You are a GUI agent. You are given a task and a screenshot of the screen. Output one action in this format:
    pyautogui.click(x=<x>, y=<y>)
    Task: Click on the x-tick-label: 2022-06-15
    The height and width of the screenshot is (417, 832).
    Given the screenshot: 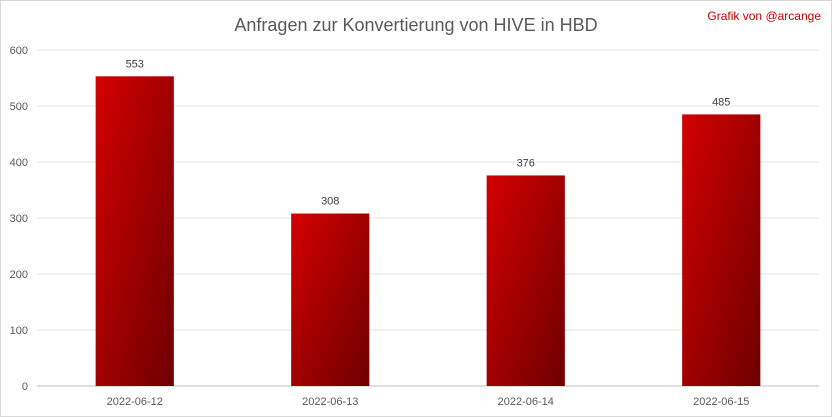 What is the action you would take?
    pyautogui.click(x=721, y=402)
    